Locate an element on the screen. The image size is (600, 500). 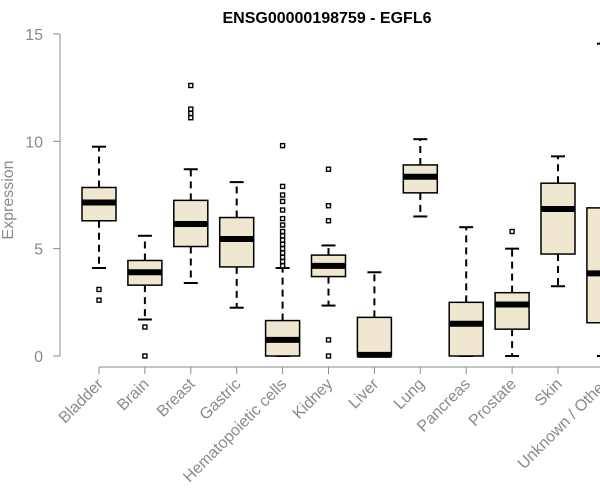
box-prostate is located at coordinates (512, 292).